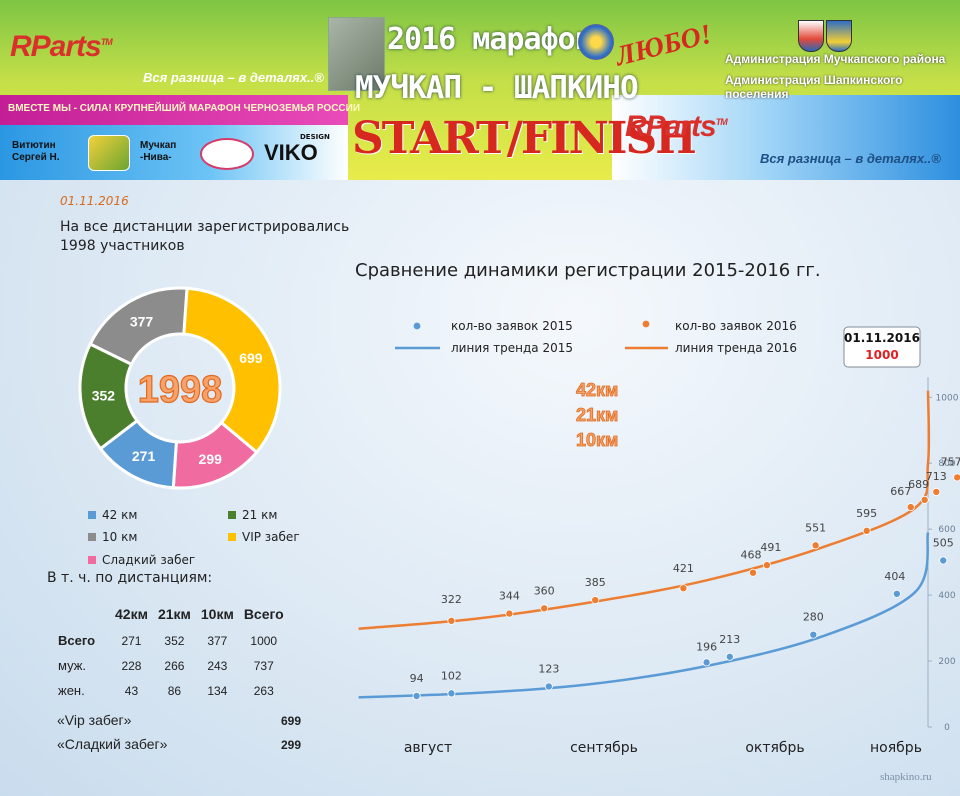 Image resolution: width=960 pixels, height=796 pixels. What do you see at coordinates (251, 358) in the screenshot?
I see `donut-slice-label: 699` at bounding box center [251, 358].